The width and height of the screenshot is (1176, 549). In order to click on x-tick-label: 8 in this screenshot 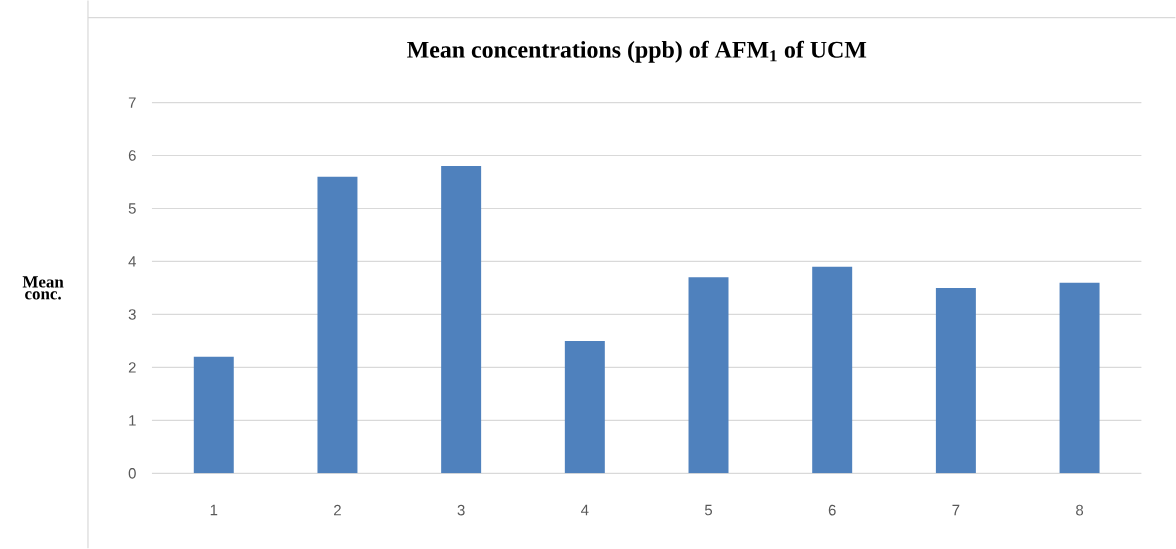, I will do `click(1080, 510)`.